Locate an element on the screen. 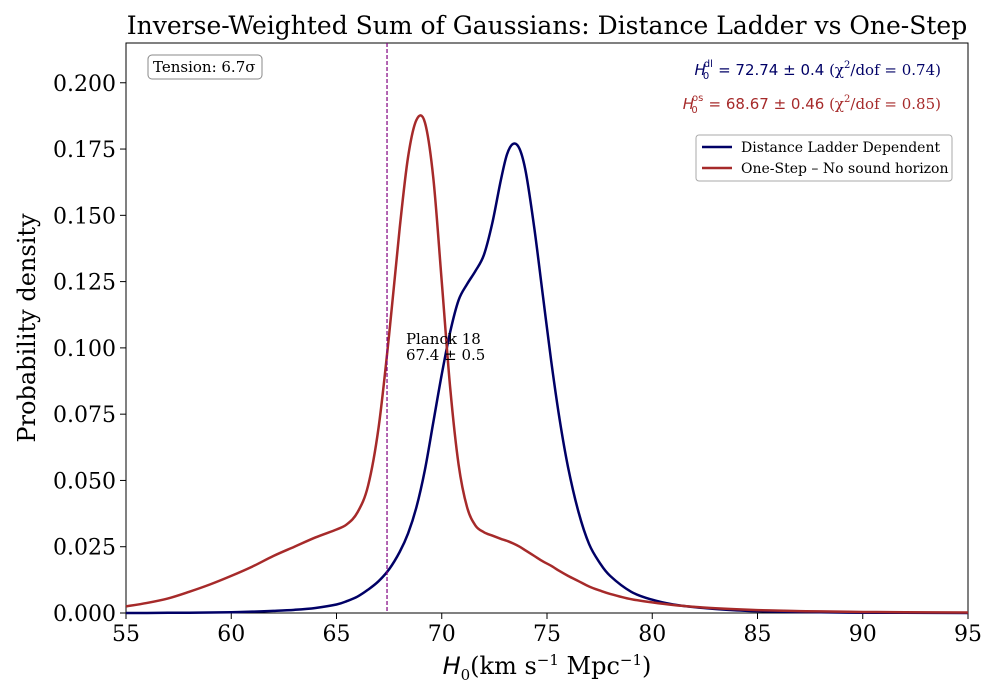 The height and width of the screenshot is (700, 1000). y-tick-label: 0.075 is located at coordinates (84, 415).